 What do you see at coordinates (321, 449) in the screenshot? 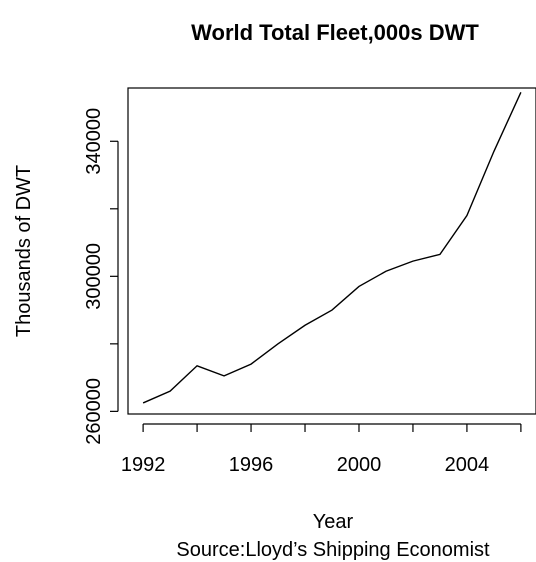
I see `x-axis: 1992 1996 2000 2004` at bounding box center [321, 449].